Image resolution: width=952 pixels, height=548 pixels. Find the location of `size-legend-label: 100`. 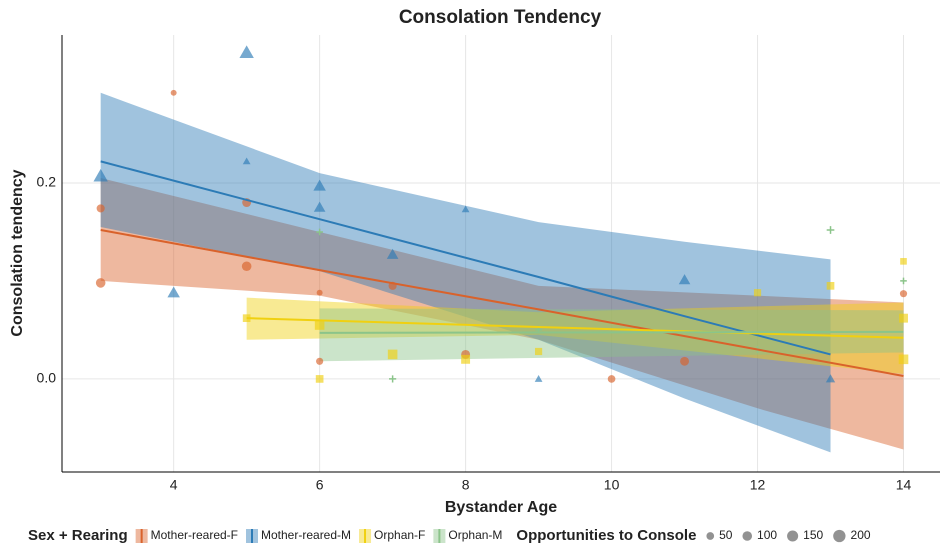

size-legend-label: 100 is located at coordinates (767, 535).